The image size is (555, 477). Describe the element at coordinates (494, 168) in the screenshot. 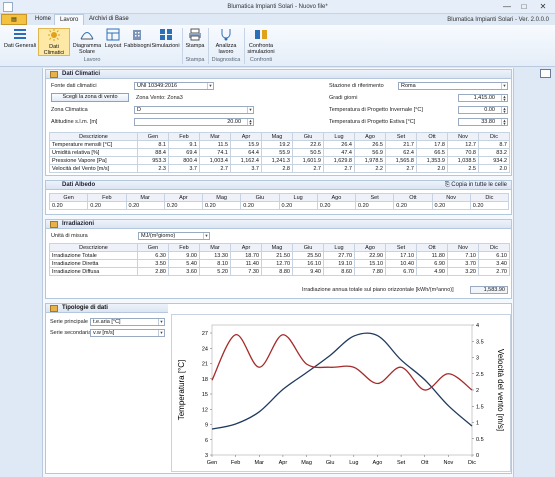

I see `table-cell: 2.0` at that location.